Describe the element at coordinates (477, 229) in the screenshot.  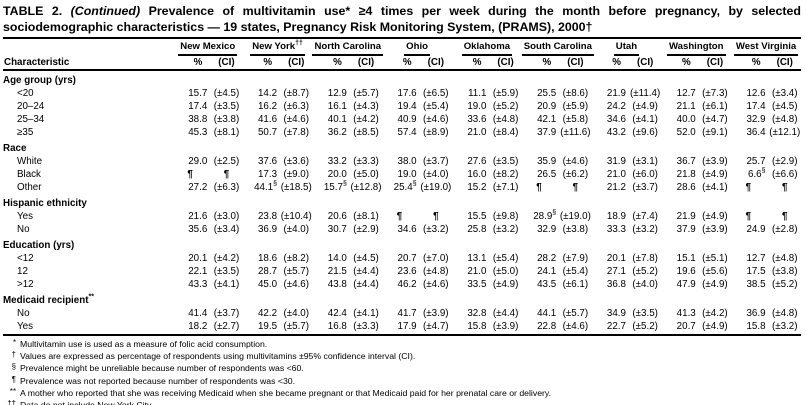
I see `pct-cell: 25.8` at that location.